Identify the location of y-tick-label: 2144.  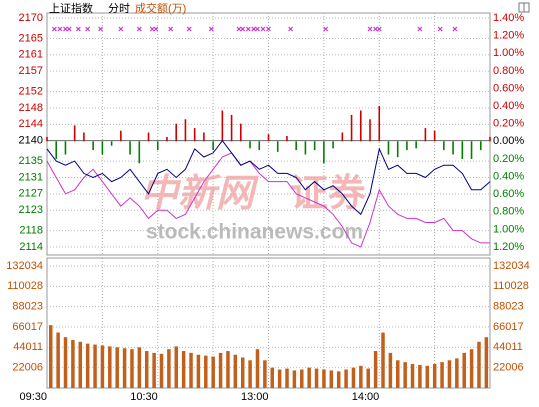
(31, 124).